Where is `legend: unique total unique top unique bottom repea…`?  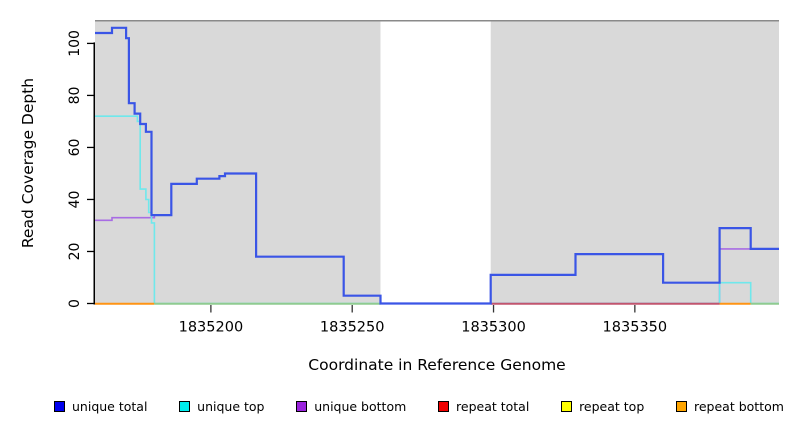
legend: unique total unique top unique bottom repea… is located at coordinates (419, 406).